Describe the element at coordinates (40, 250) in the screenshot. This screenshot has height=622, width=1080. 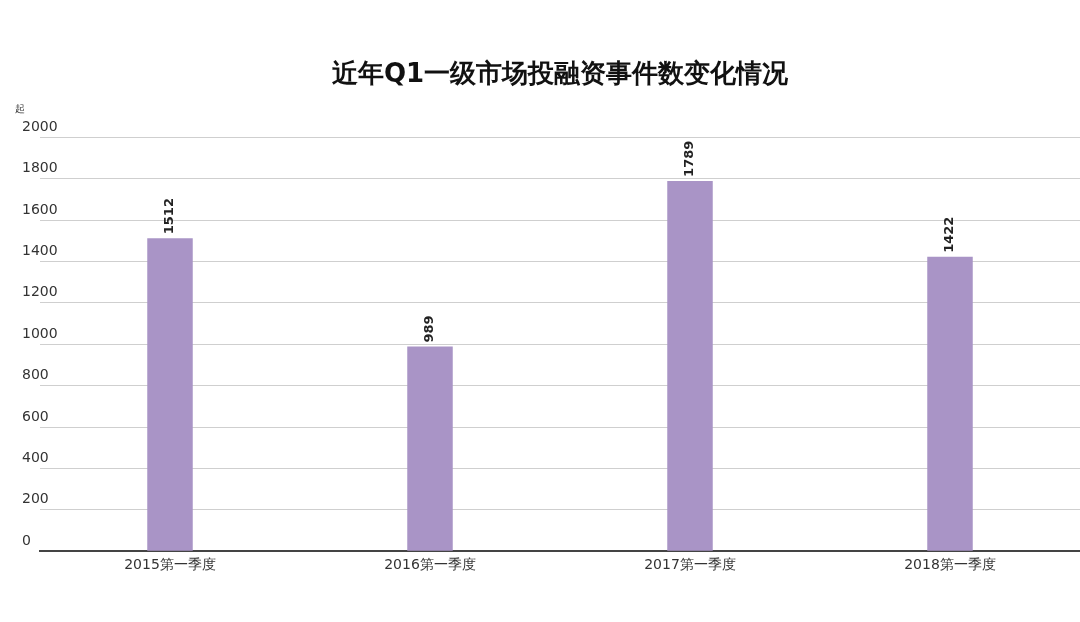
I see `y-tick-label: 1400` at that location.